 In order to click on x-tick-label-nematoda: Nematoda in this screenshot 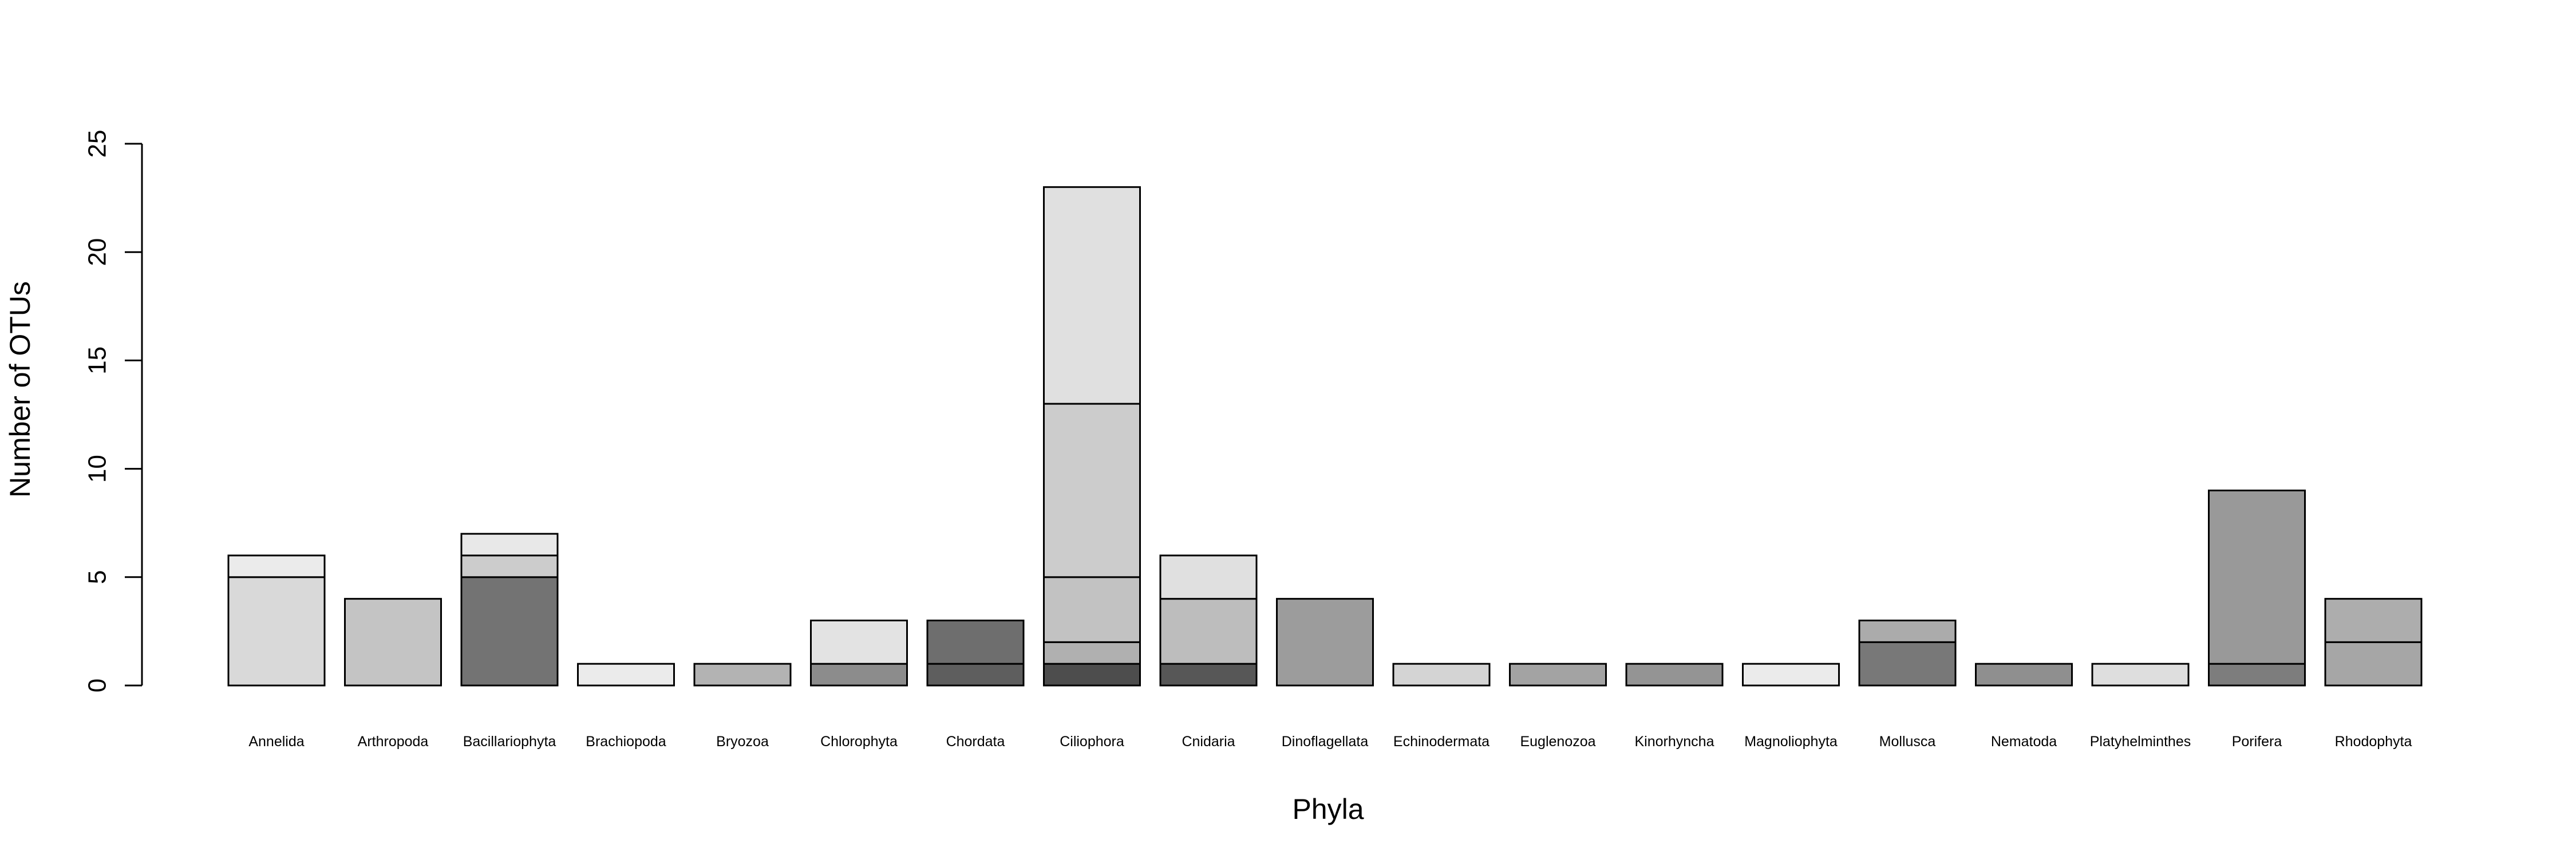, I will do `click(2024, 742)`.